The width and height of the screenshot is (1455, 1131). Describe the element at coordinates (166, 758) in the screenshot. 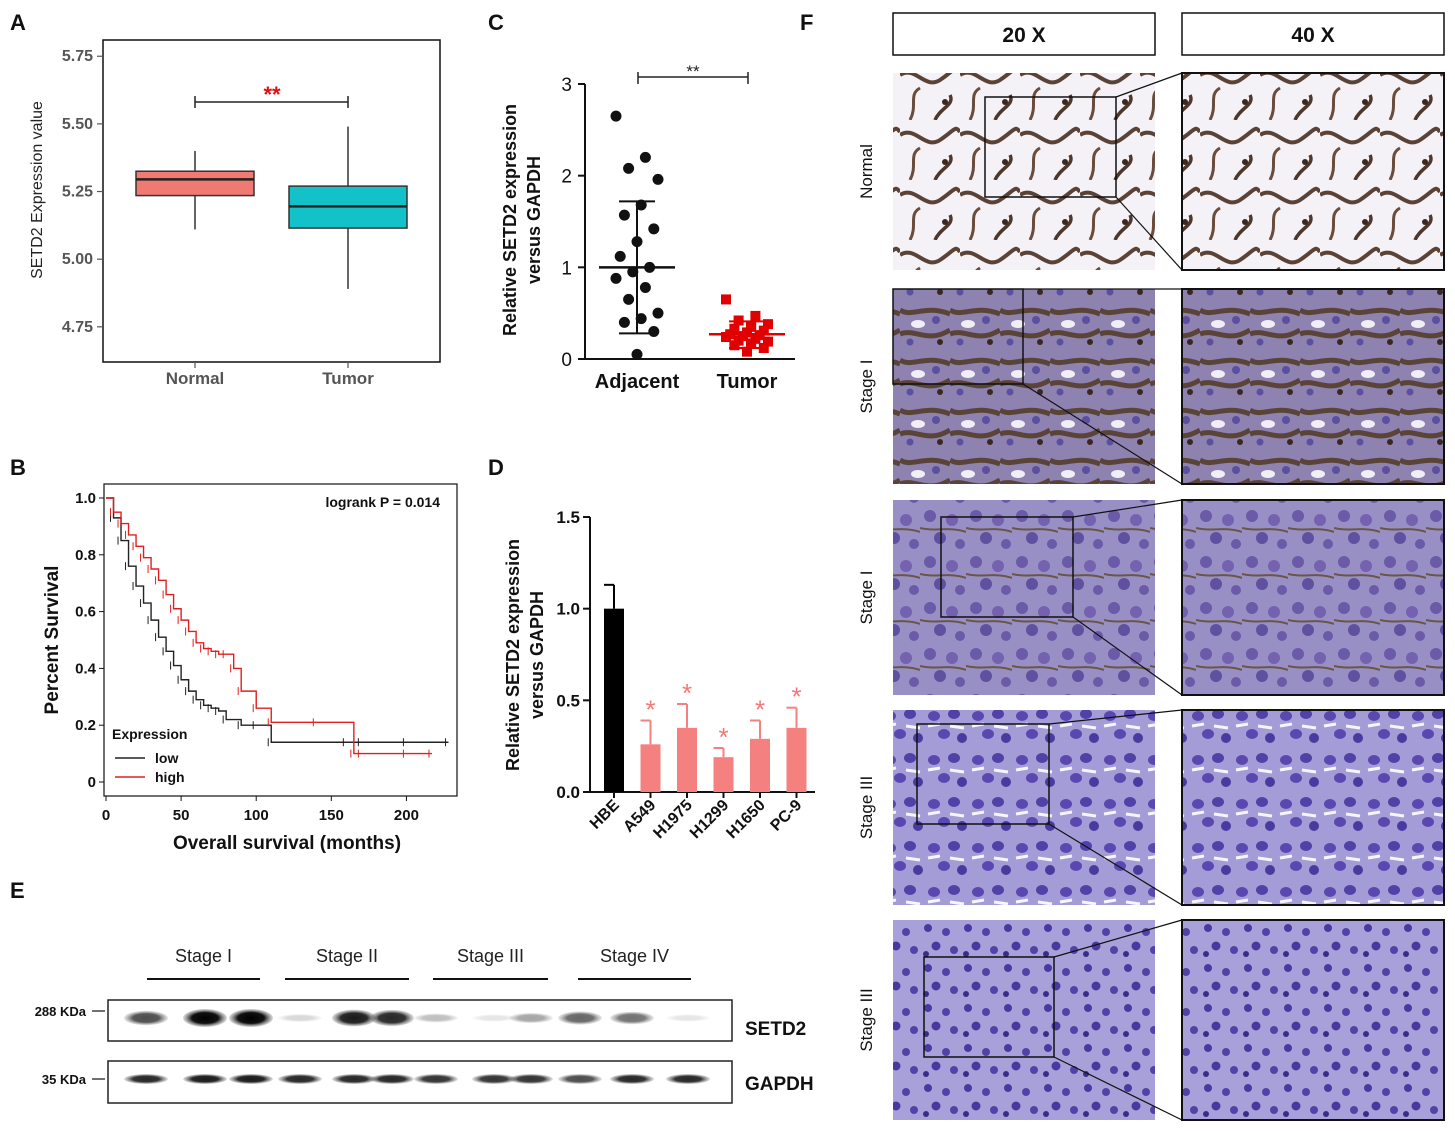

I see `panel-b-legend-low: low` at that location.